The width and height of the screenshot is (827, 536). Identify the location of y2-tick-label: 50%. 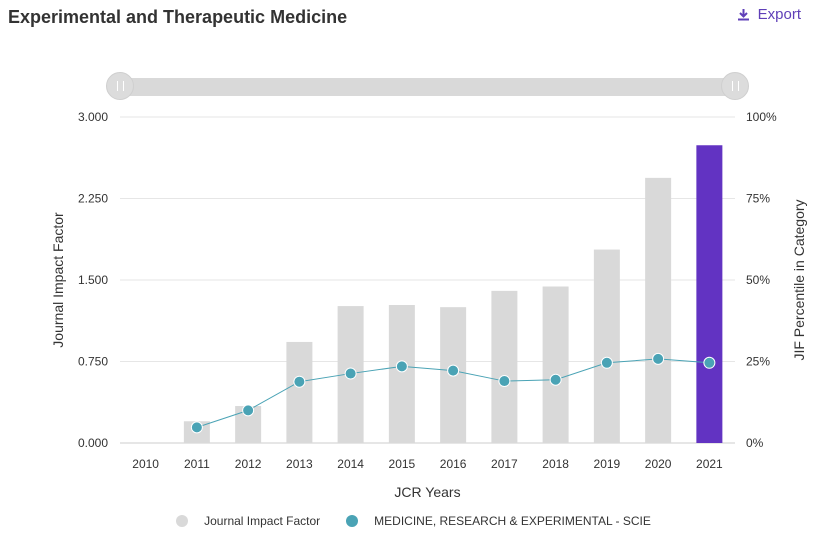
(758, 280).